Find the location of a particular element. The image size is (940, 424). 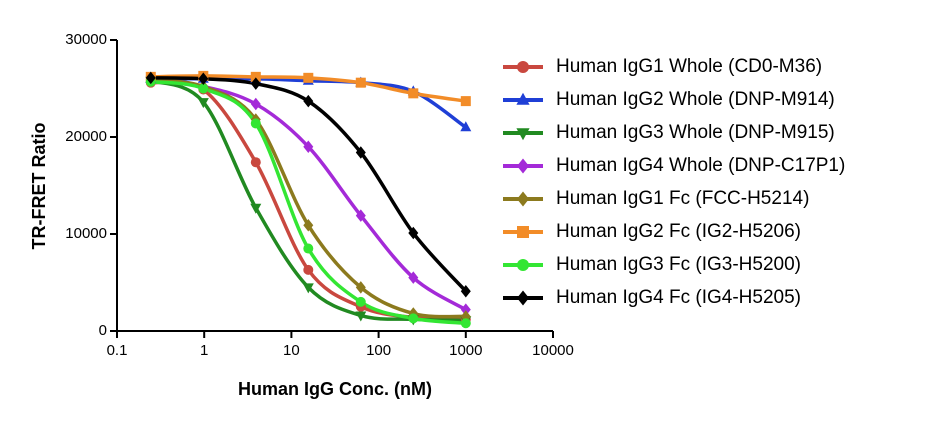

y-axis-title: TR-FRET Ratio is located at coordinates (39, 186).